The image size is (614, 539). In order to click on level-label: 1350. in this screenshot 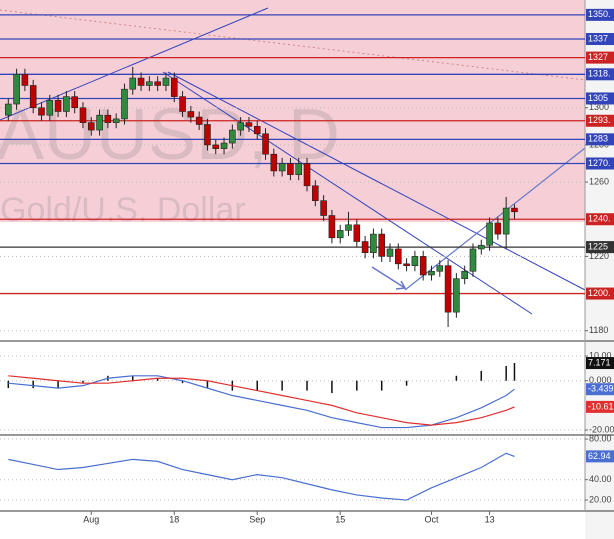, I will do `click(599, 14)`.